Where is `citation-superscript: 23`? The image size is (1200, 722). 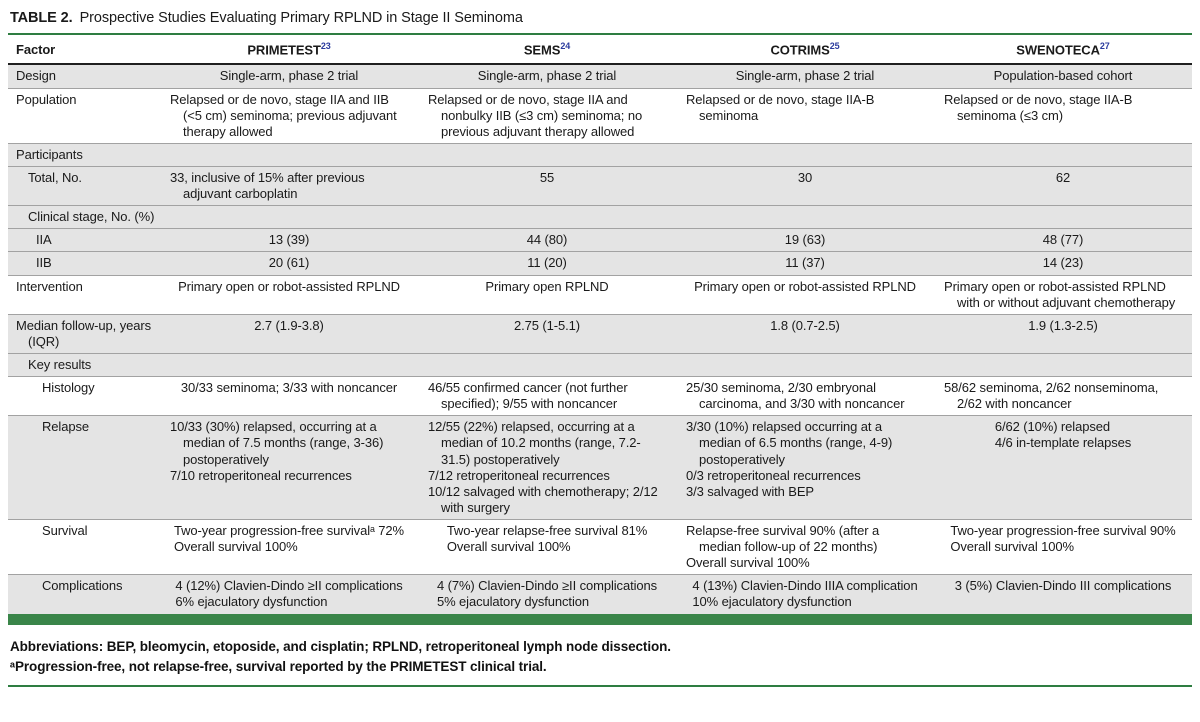 citation-superscript: 23 is located at coordinates (325, 46).